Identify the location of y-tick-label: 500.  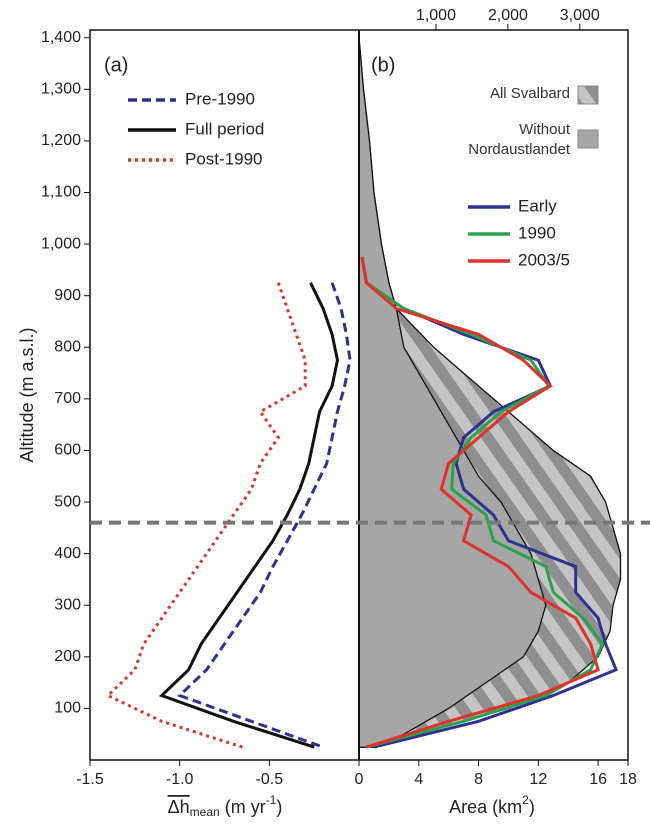
(67, 501).